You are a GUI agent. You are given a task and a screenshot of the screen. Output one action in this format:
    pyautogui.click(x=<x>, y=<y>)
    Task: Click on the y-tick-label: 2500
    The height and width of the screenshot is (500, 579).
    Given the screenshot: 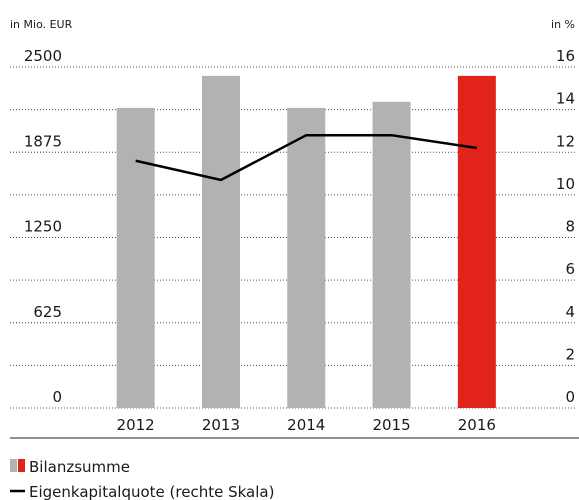 What is the action you would take?
    pyautogui.click(x=43, y=56)
    